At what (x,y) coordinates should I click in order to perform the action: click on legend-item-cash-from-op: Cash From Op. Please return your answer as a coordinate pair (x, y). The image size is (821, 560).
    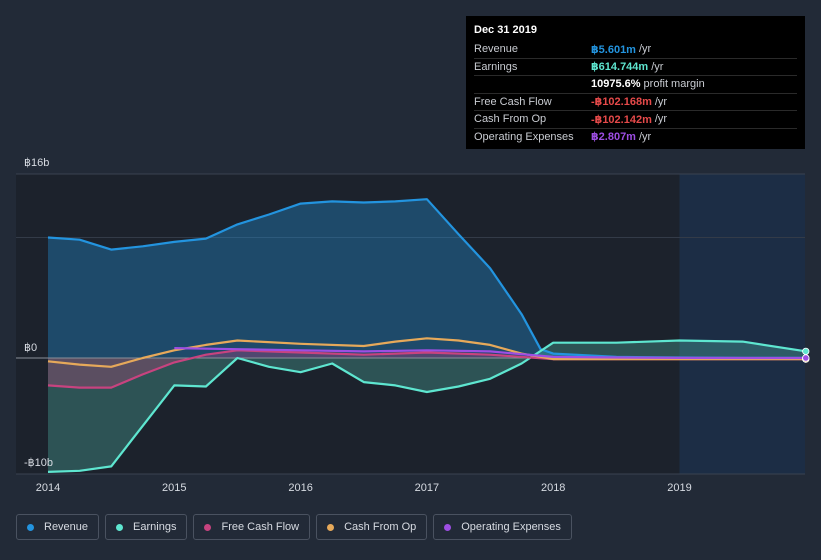
    Looking at the image, I should click on (372, 527).